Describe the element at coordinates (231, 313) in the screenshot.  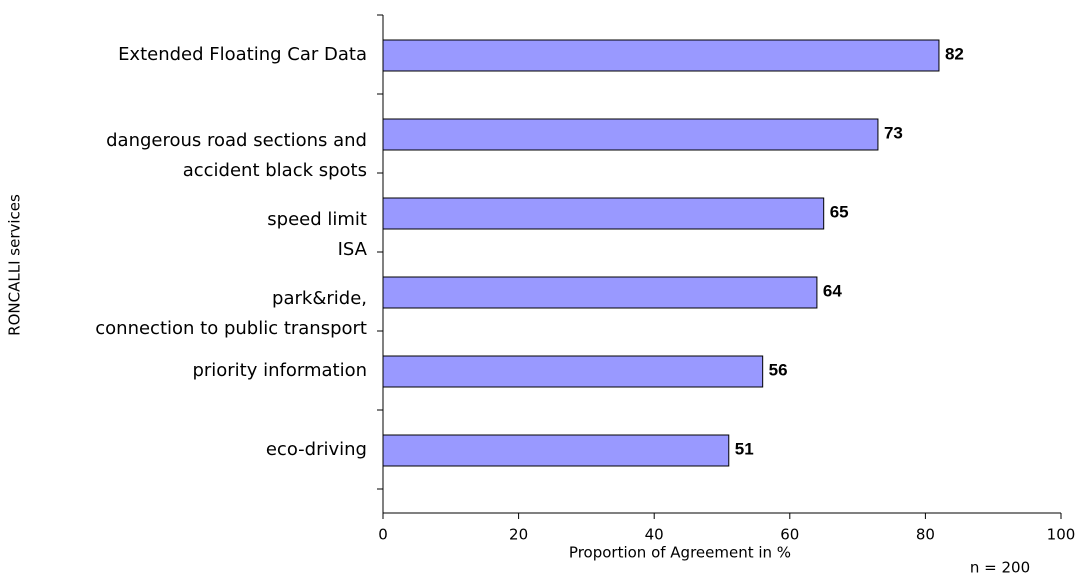
I see `y-tick-label: park&ride, connection to public transport` at that location.